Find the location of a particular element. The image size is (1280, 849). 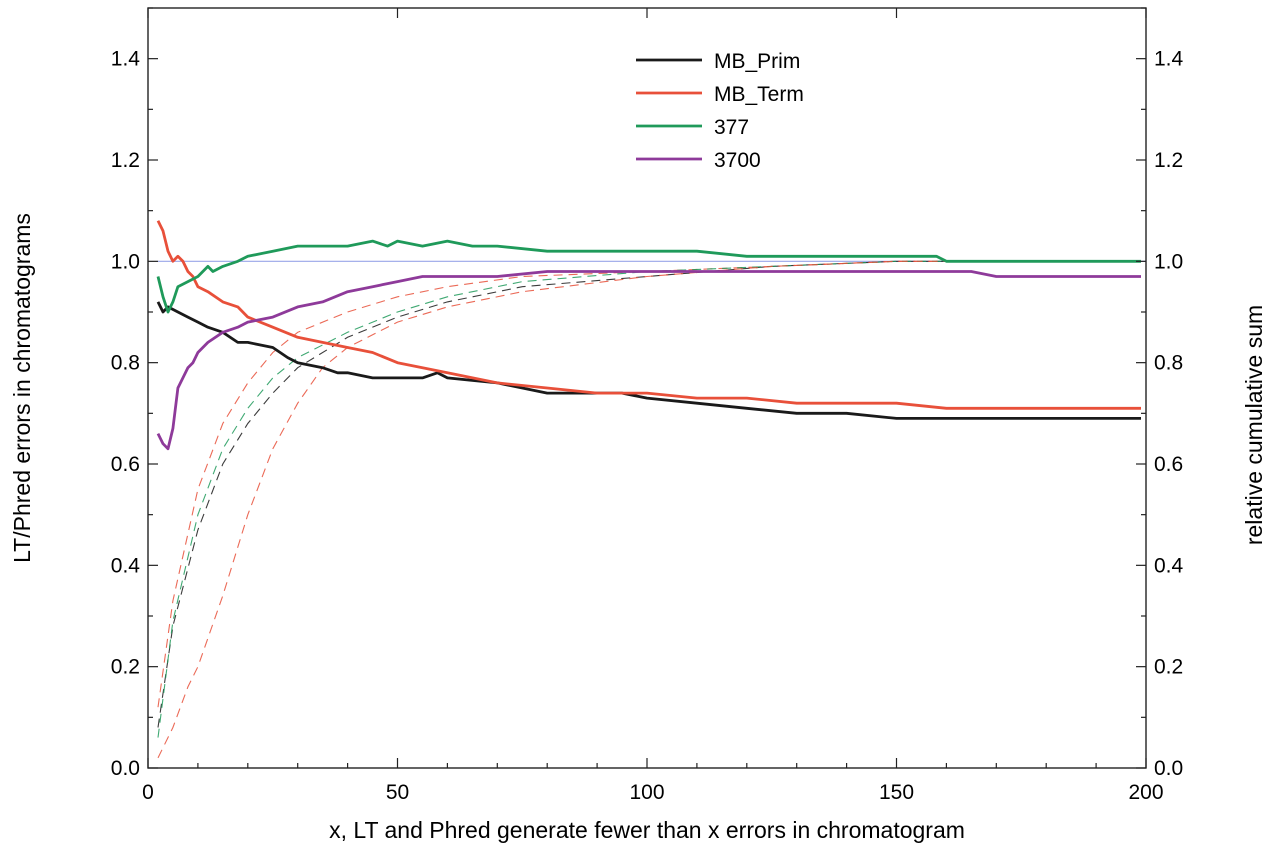

y2-tick-label: 0.4 is located at coordinates (1169, 565).